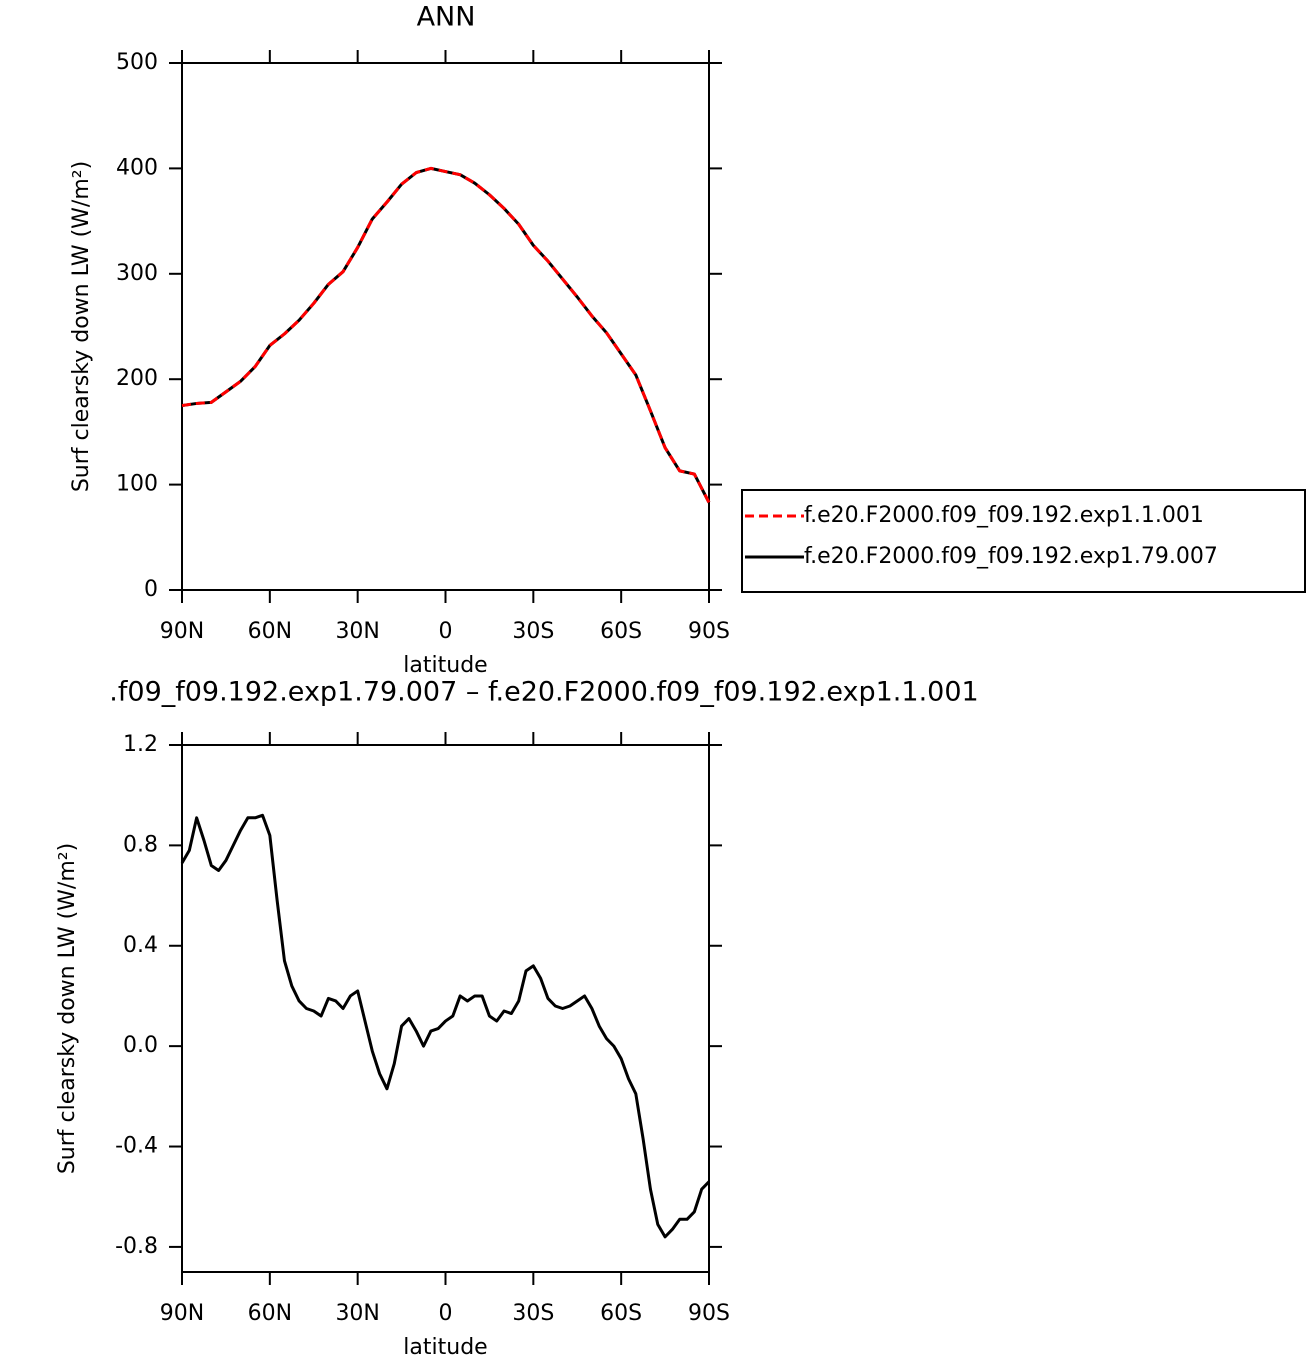 Image resolution: width=1311 pixels, height=1363 pixels. I want to click on y-tick-label: -0.8, so click(136, 1246).